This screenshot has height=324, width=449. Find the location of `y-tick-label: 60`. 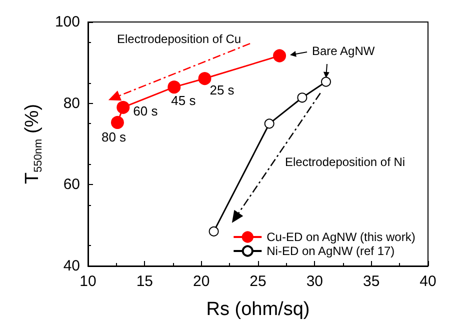

y-tick-label: 60 is located at coordinates (71, 185).